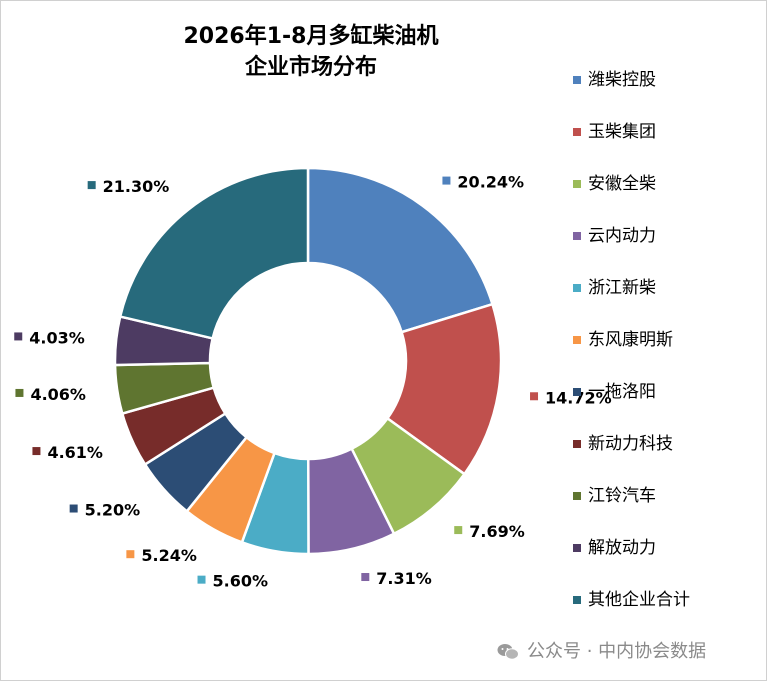  Describe the element at coordinates (630, 340) in the screenshot. I see `legend-label: 东风康明斯` at that location.